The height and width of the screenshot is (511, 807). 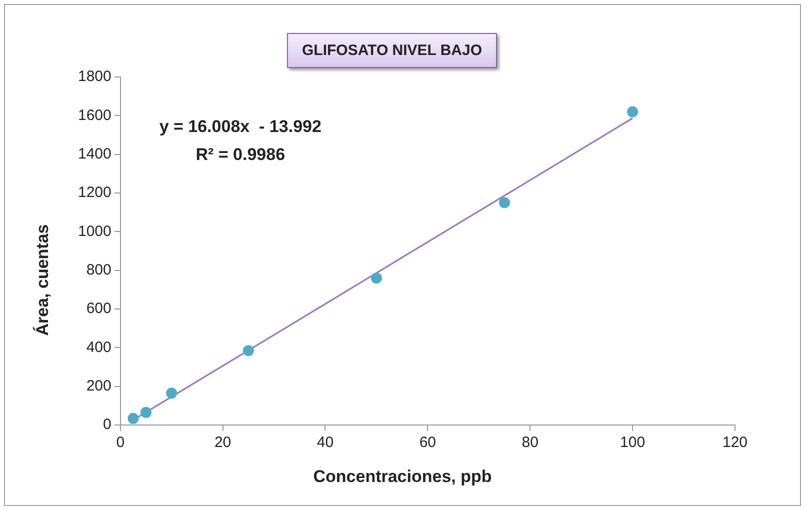 What do you see at coordinates (392, 50) in the screenshot?
I see `chart-title: GLIFOSATO NIVEL BAJO` at bounding box center [392, 50].